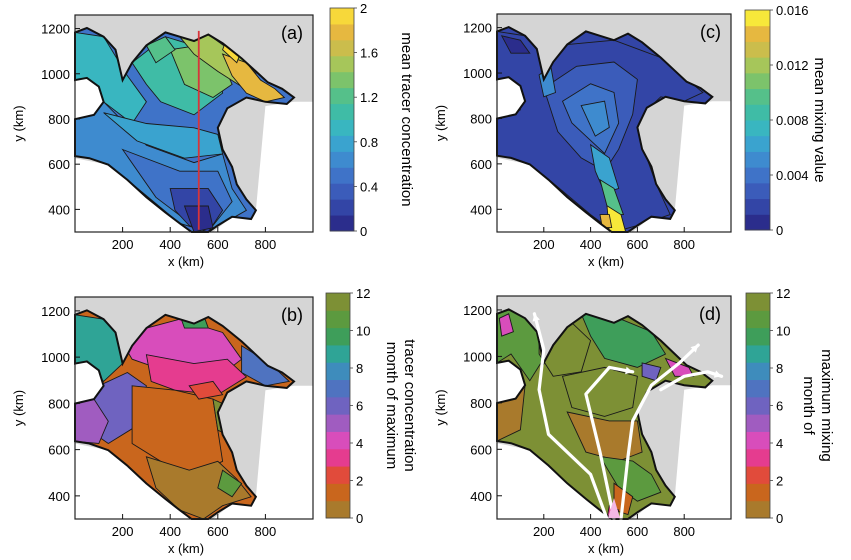  Describe the element at coordinates (406, 119) in the screenshot. I see `colorbar-label: mean tracer concentration` at that location.